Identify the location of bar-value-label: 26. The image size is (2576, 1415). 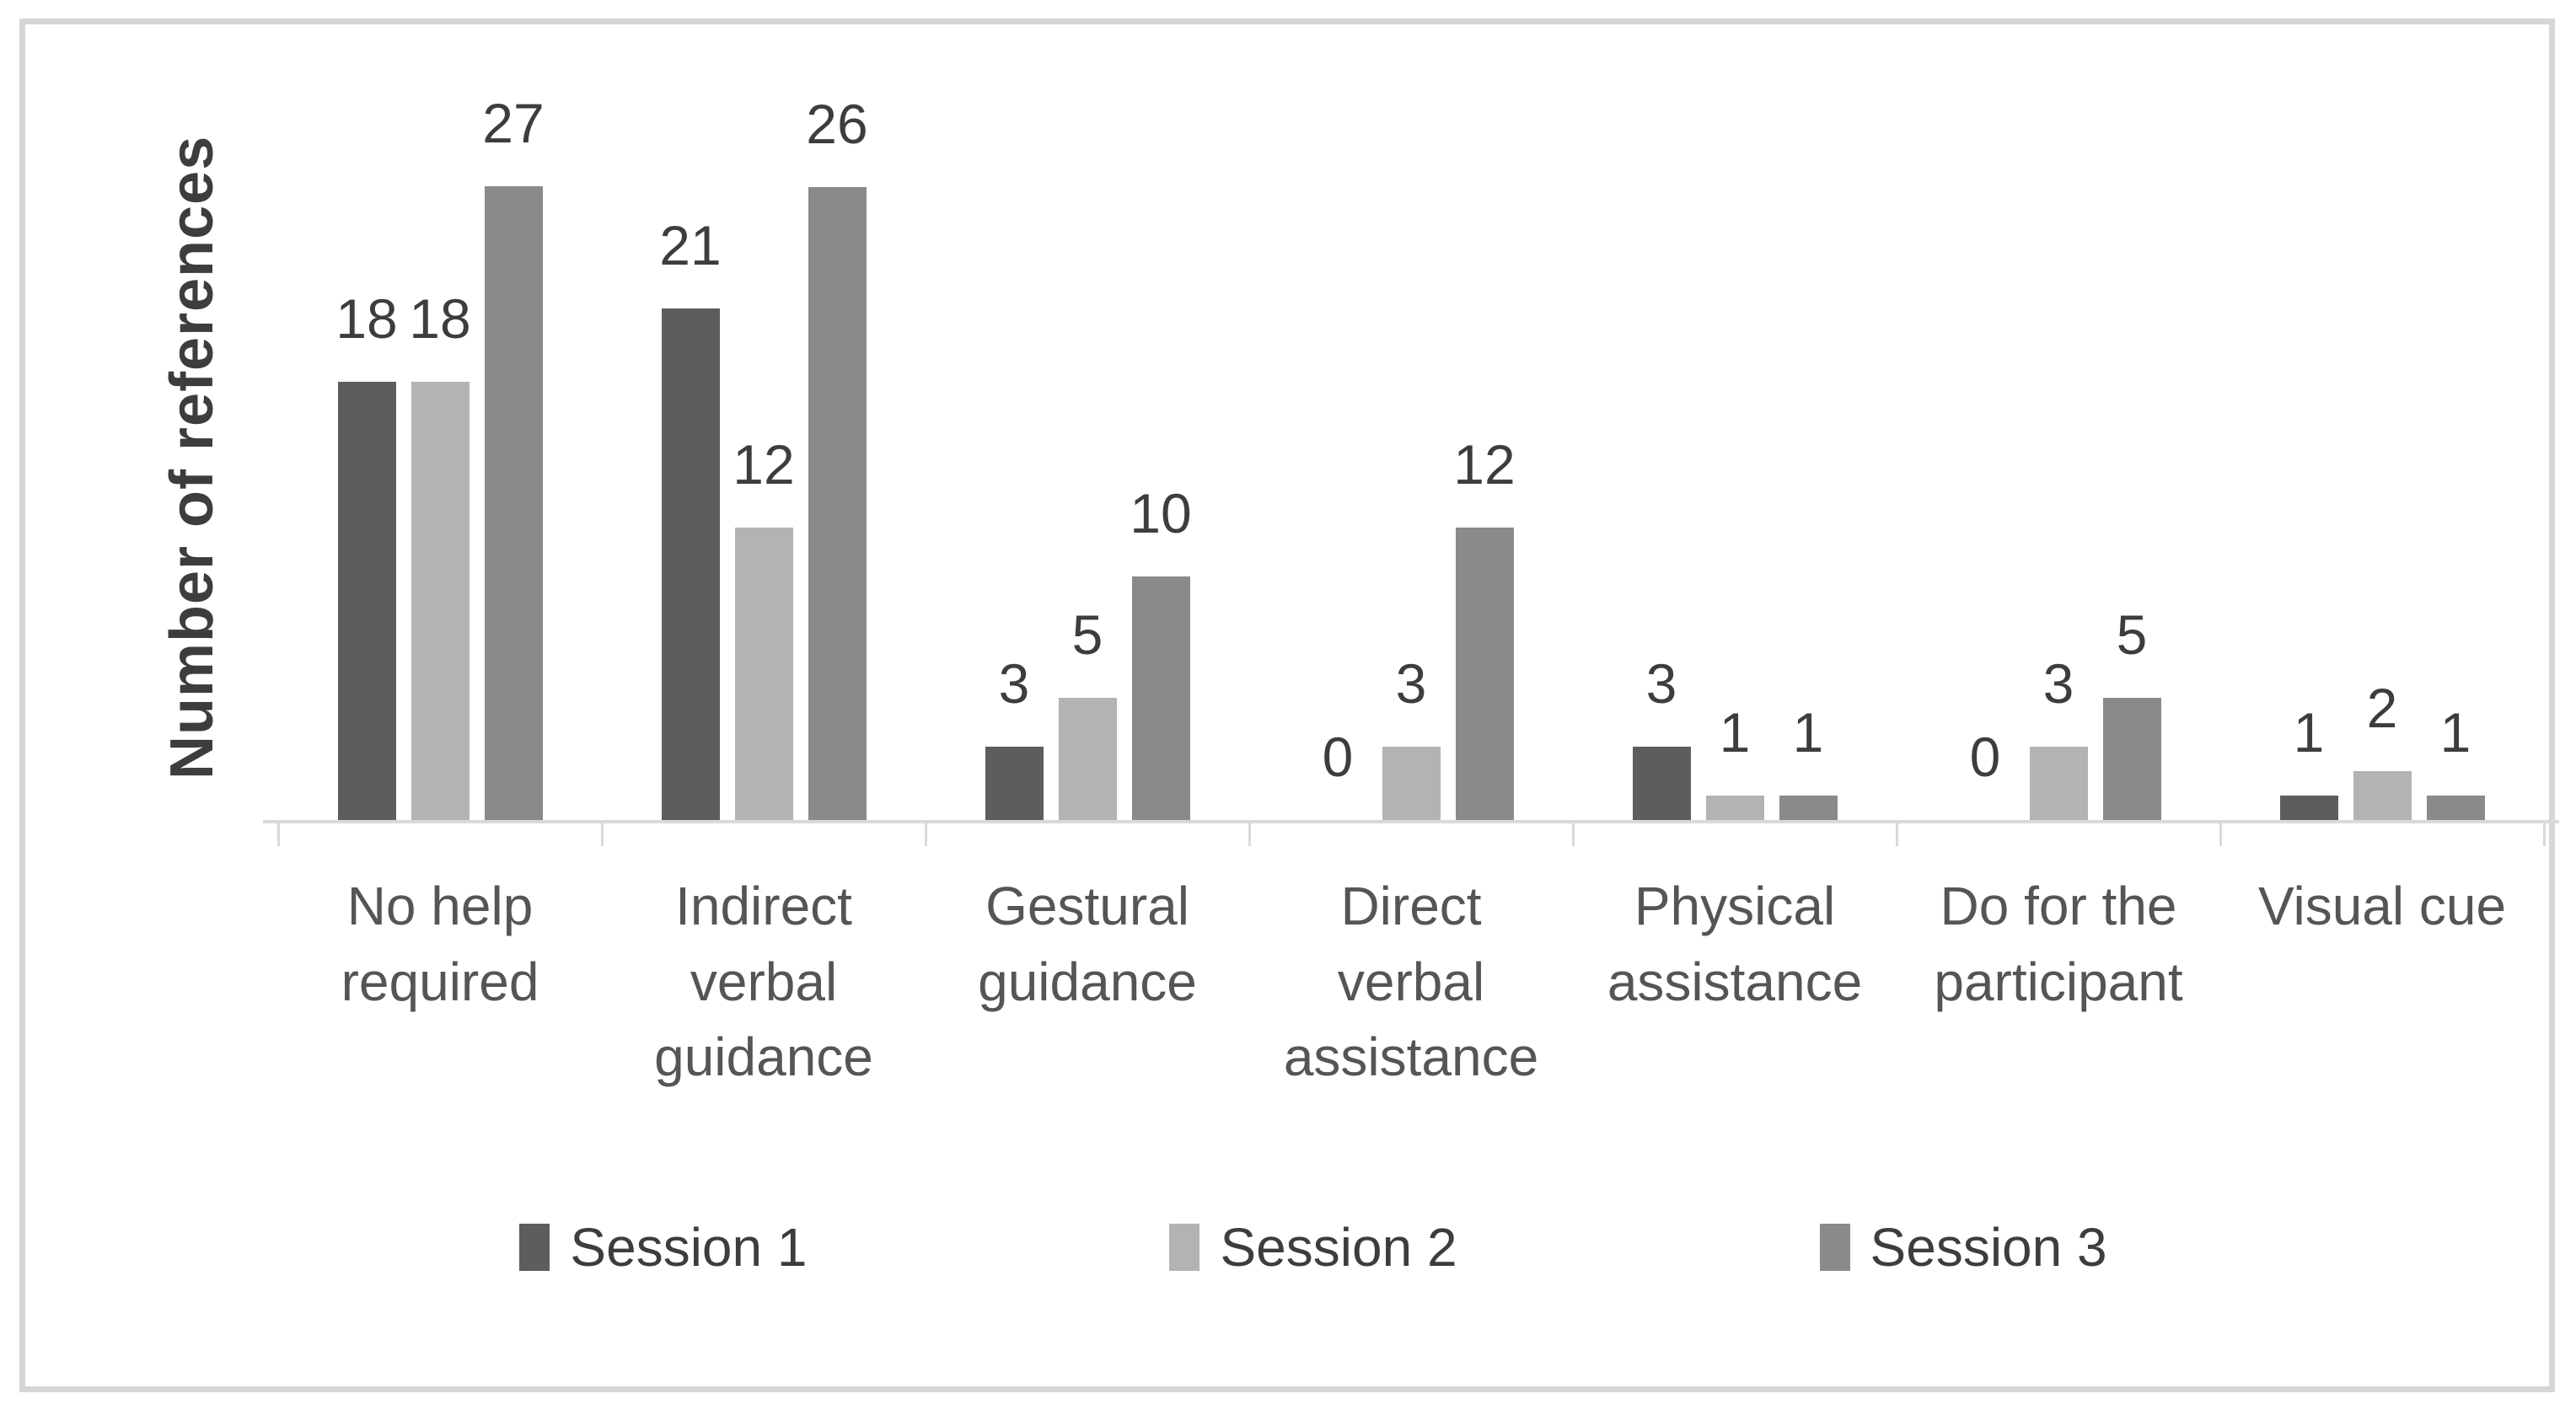
(837, 124).